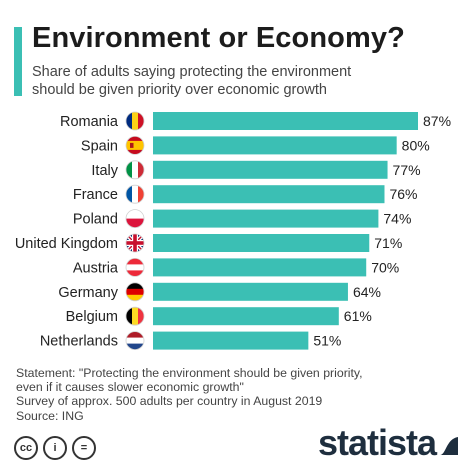 Image resolution: width=474 pixels, height=474 pixels. Describe the element at coordinates (66, 244) in the screenshot. I see `category-label: United Kingdom` at that location.